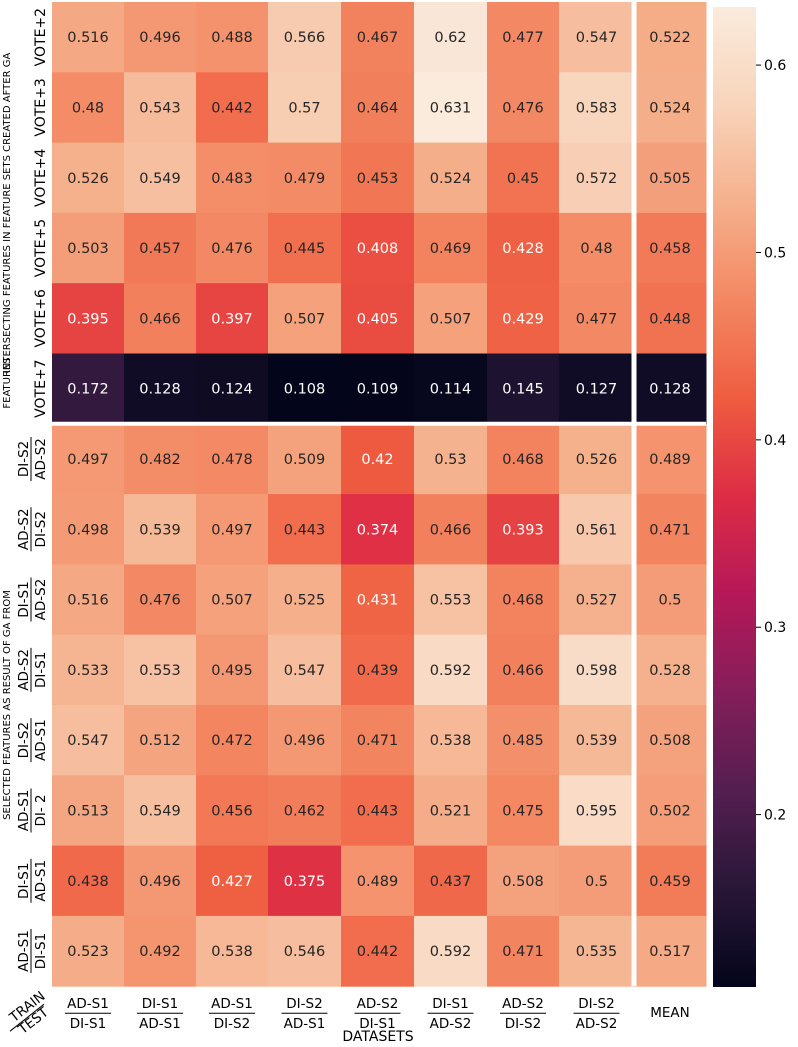  What do you see at coordinates (670, 882) in the screenshot?
I see `cell-value-label: 0.459` at bounding box center [670, 882].